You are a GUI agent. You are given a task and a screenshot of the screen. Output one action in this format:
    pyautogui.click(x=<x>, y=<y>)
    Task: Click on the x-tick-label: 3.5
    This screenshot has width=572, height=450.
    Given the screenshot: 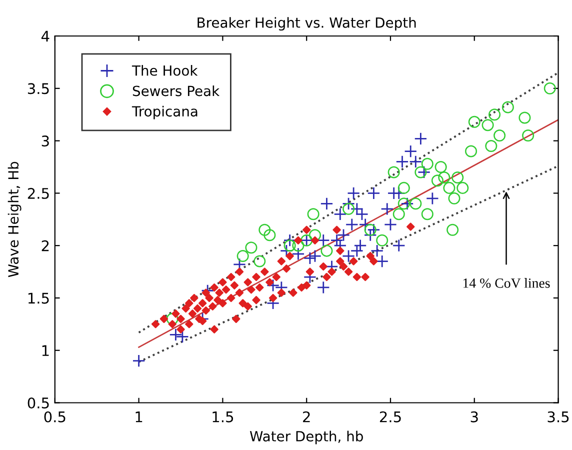 What is the action you would take?
    pyautogui.click(x=558, y=416)
    